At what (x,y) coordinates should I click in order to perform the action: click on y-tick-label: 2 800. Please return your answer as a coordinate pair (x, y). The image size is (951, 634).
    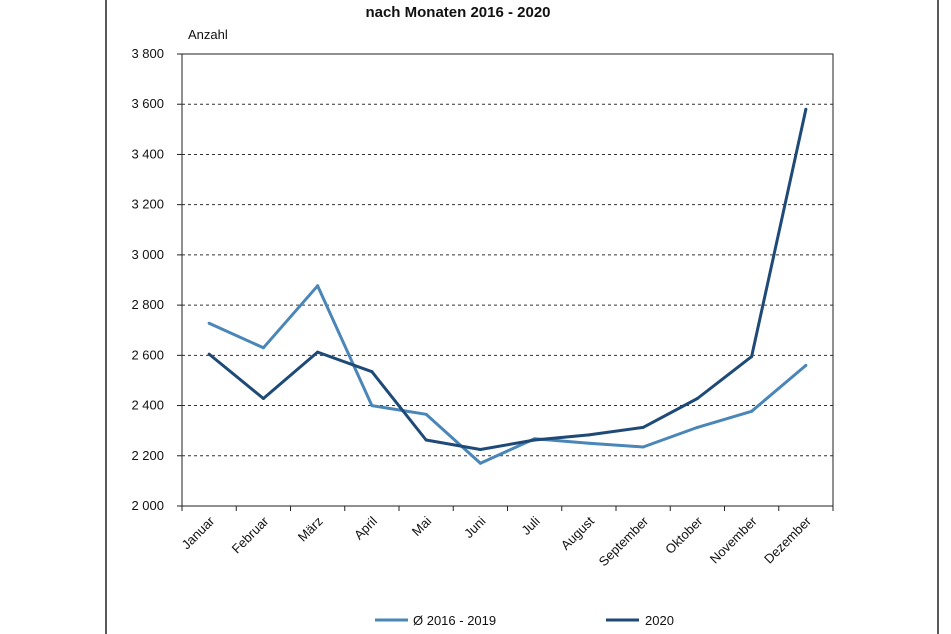
    Looking at the image, I should click on (147, 304).